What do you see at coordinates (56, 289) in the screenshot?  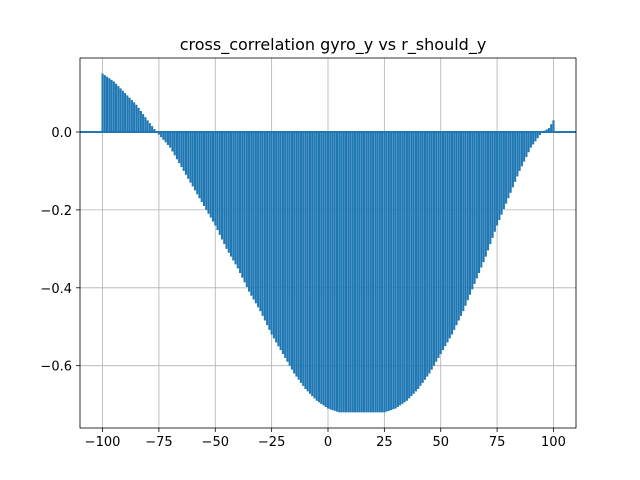 I see `y-tick-label: −0.4` at bounding box center [56, 289].